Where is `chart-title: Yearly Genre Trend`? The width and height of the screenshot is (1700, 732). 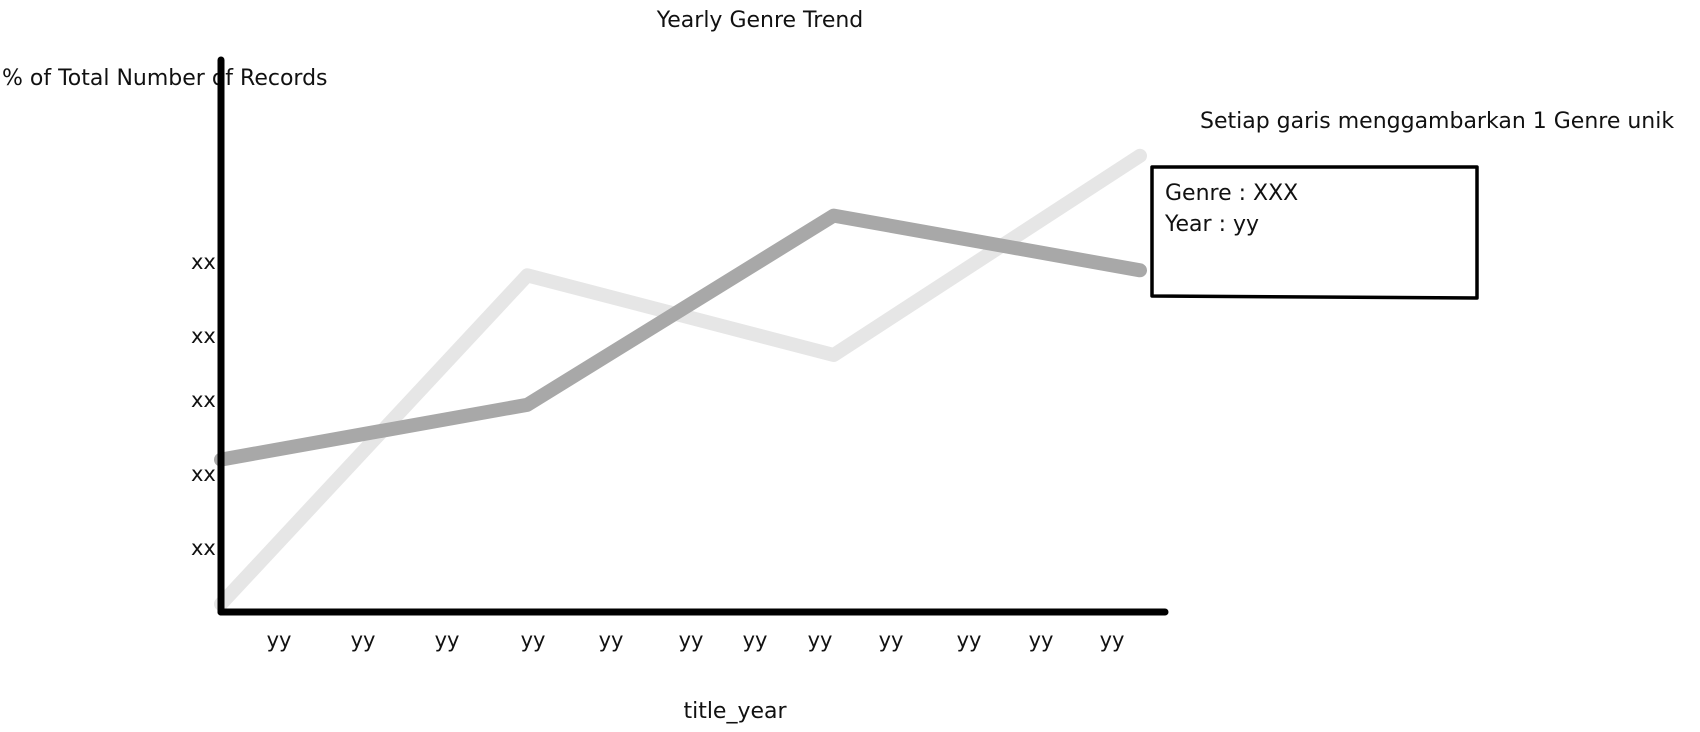
chart-title: Yearly Genre Trend is located at coordinates (760, 20).